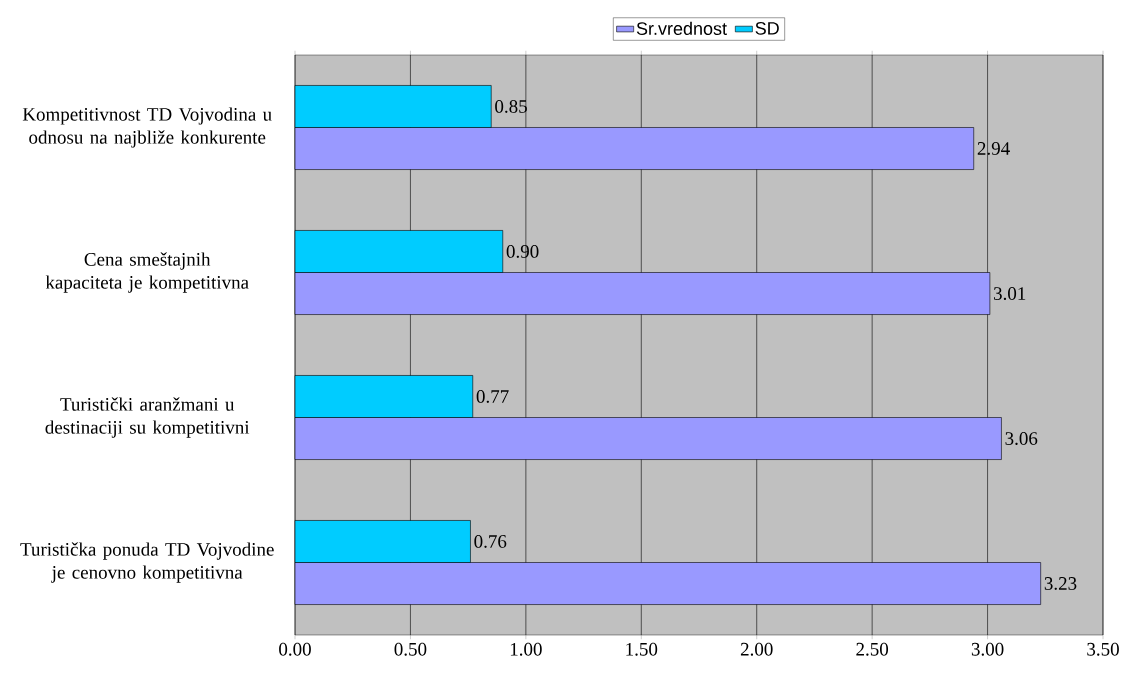  What do you see at coordinates (492, 396) in the screenshot?
I see `data-label: 0.77` at bounding box center [492, 396].